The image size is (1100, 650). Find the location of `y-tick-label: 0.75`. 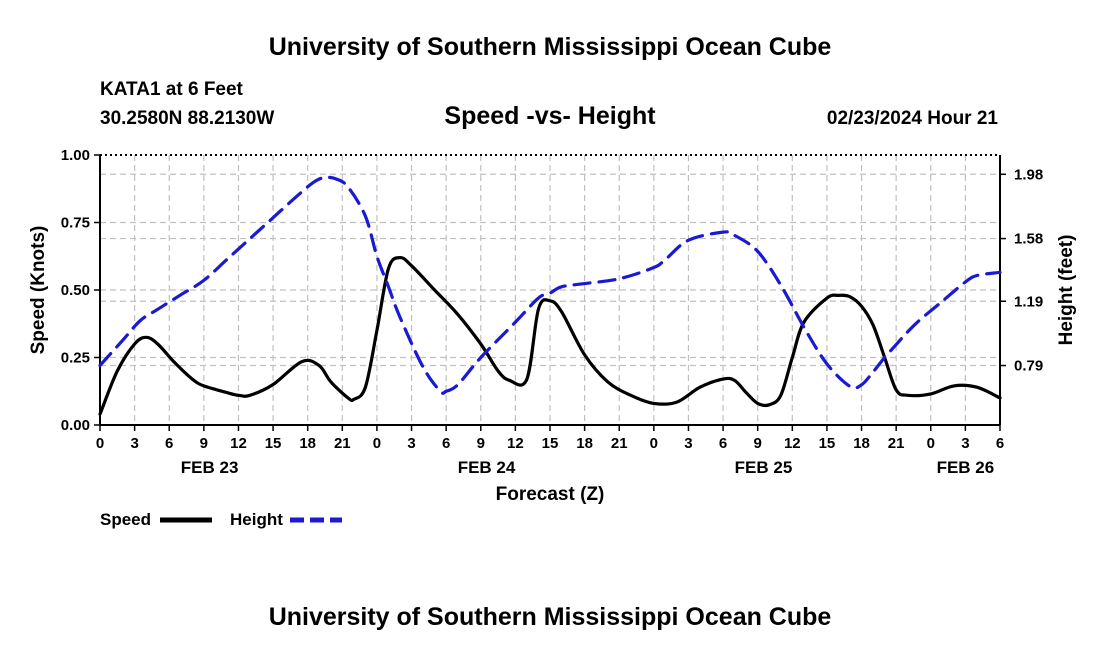

y-tick-label: 0.75 is located at coordinates (75, 223).